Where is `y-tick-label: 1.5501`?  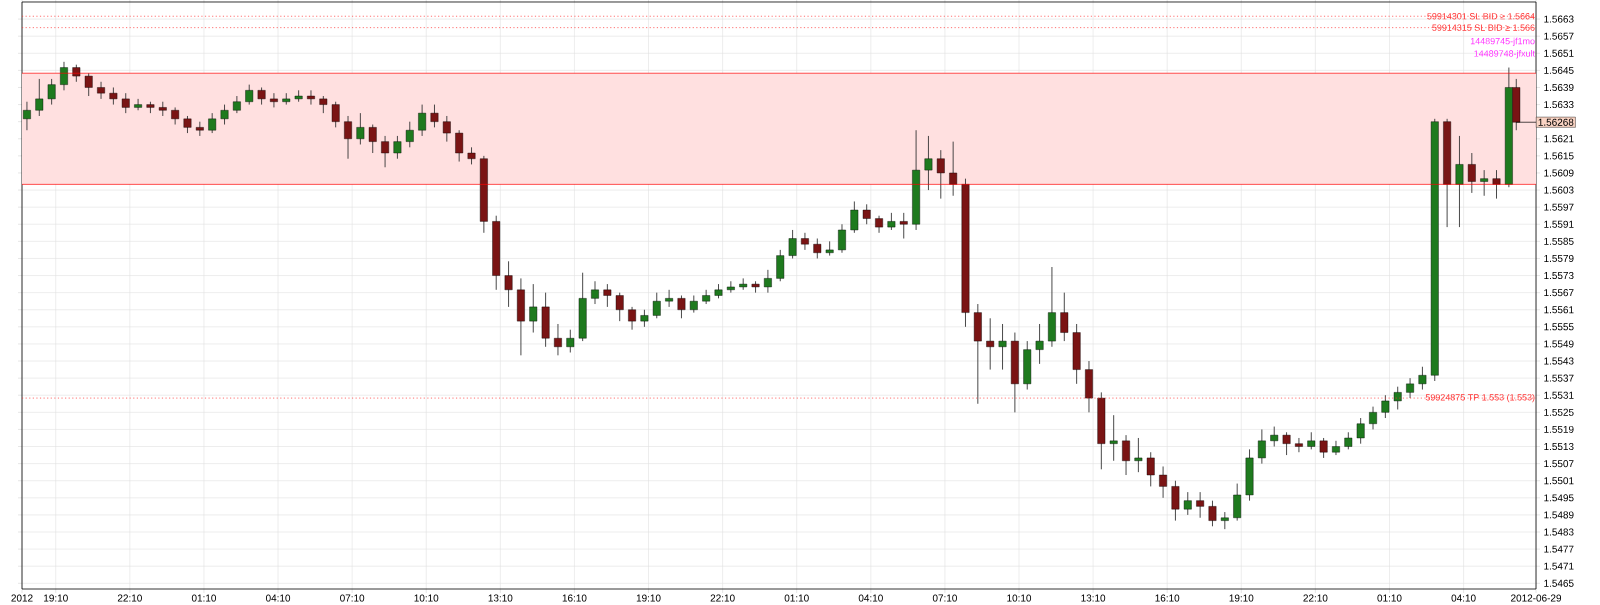
y-tick-label: 1.5501 is located at coordinates (1559, 481).